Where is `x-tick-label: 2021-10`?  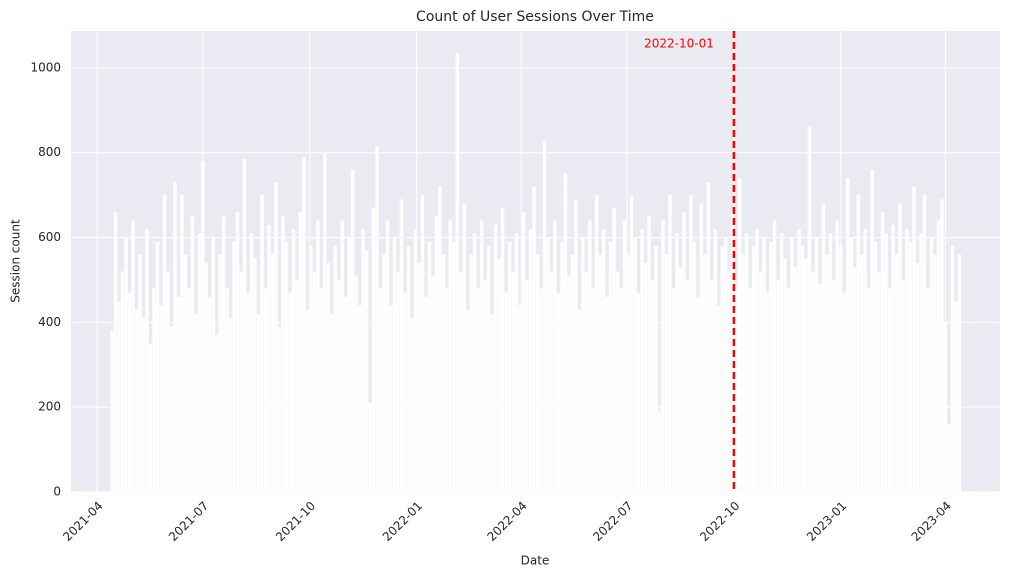
x-tick-label: 2021-10 is located at coordinates (295, 521).